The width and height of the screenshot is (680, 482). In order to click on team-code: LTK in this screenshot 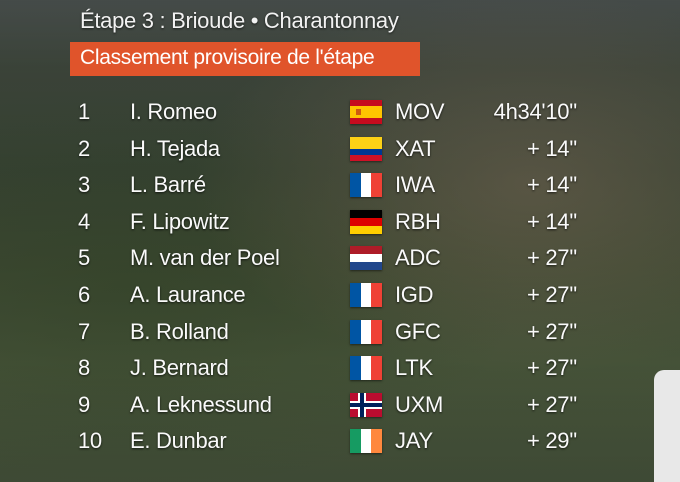, I will do `click(414, 368)`.